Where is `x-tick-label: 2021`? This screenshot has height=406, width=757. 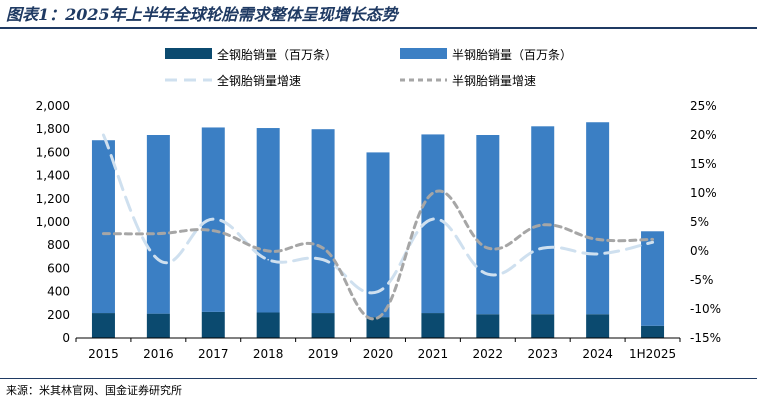 x-tick-label: 2021 is located at coordinates (433, 354).